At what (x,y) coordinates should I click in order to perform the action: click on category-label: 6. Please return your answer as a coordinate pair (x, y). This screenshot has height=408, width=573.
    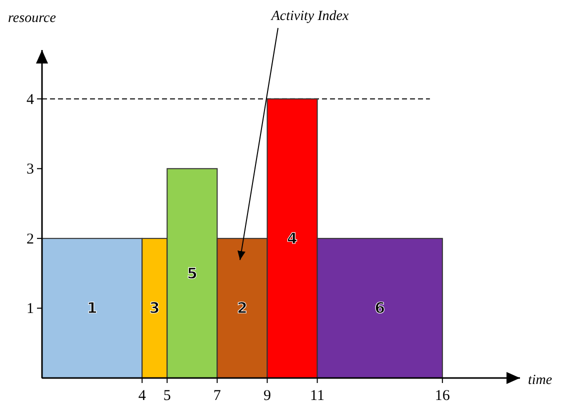
    Looking at the image, I should click on (380, 308).